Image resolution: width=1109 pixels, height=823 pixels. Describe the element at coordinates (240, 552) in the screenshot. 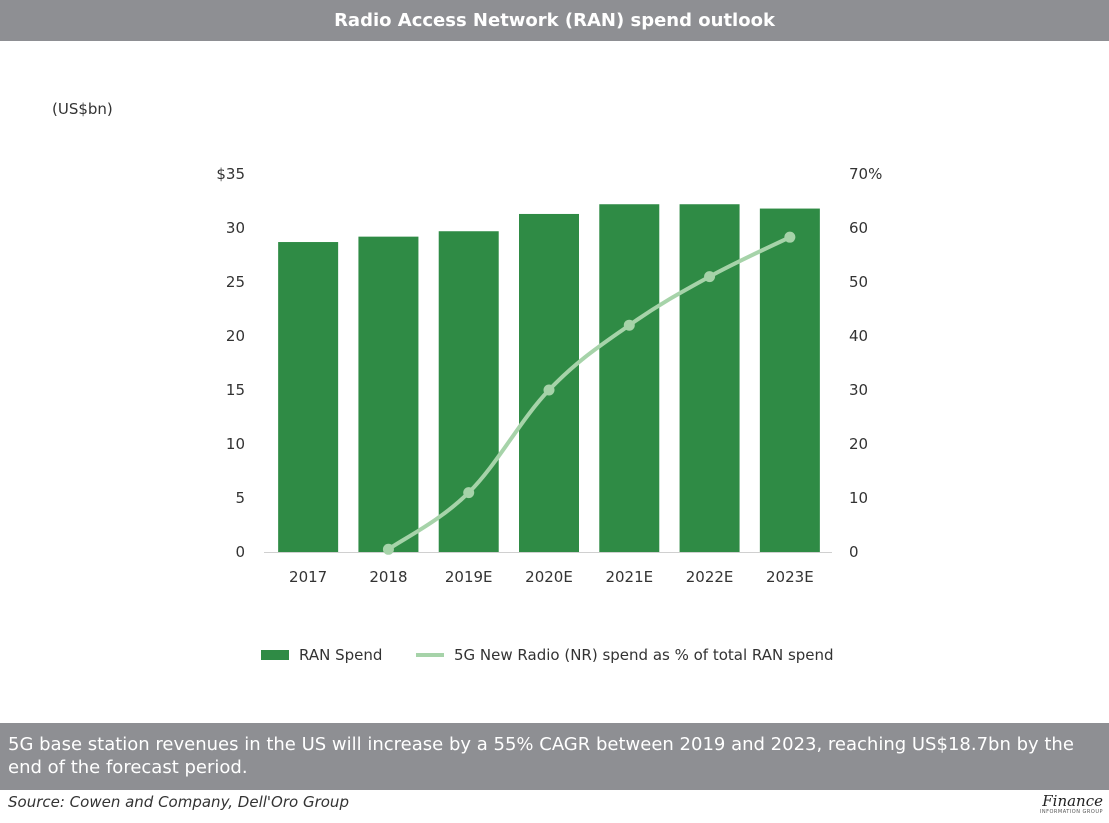

I see `left-axis-tick-label: 0` at that location.